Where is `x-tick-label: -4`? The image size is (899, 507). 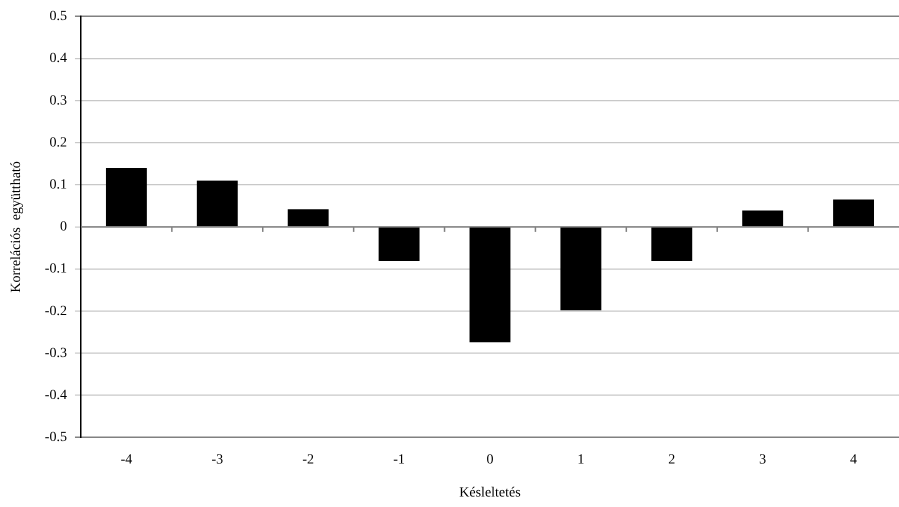 x-tick-label: -4 is located at coordinates (126, 460).